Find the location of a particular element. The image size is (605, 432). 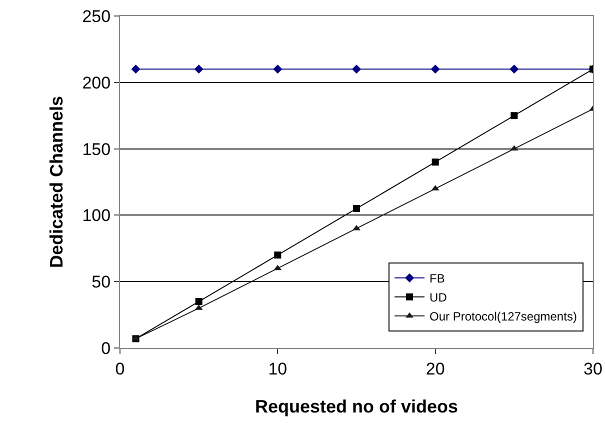

y-tick-label: 100 is located at coordinates (96, 216).